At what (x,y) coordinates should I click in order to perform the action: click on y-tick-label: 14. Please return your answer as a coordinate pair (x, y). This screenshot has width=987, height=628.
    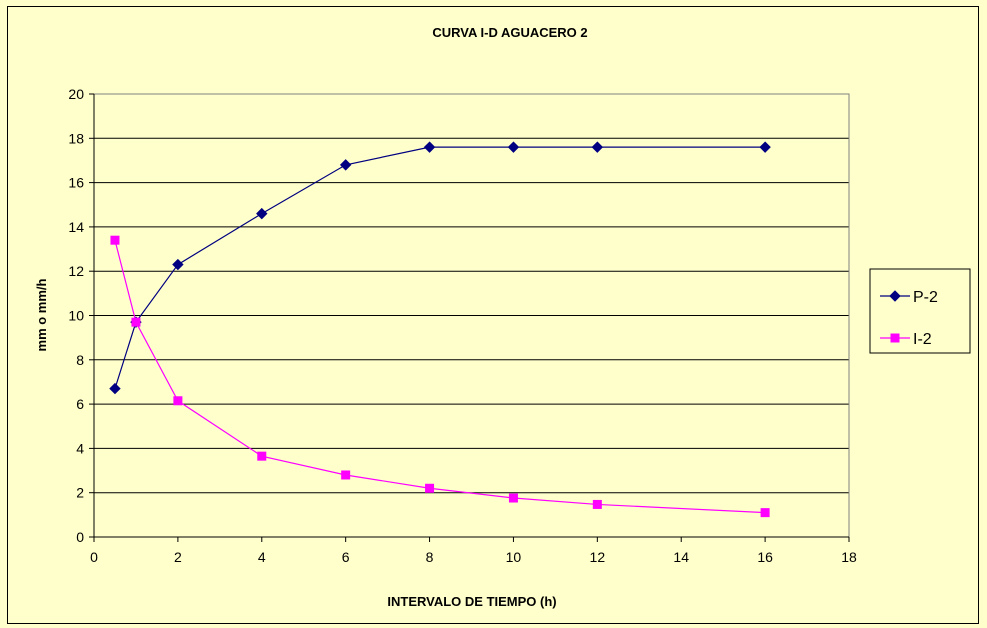
    Looking at the image, I should click on (76, 227).